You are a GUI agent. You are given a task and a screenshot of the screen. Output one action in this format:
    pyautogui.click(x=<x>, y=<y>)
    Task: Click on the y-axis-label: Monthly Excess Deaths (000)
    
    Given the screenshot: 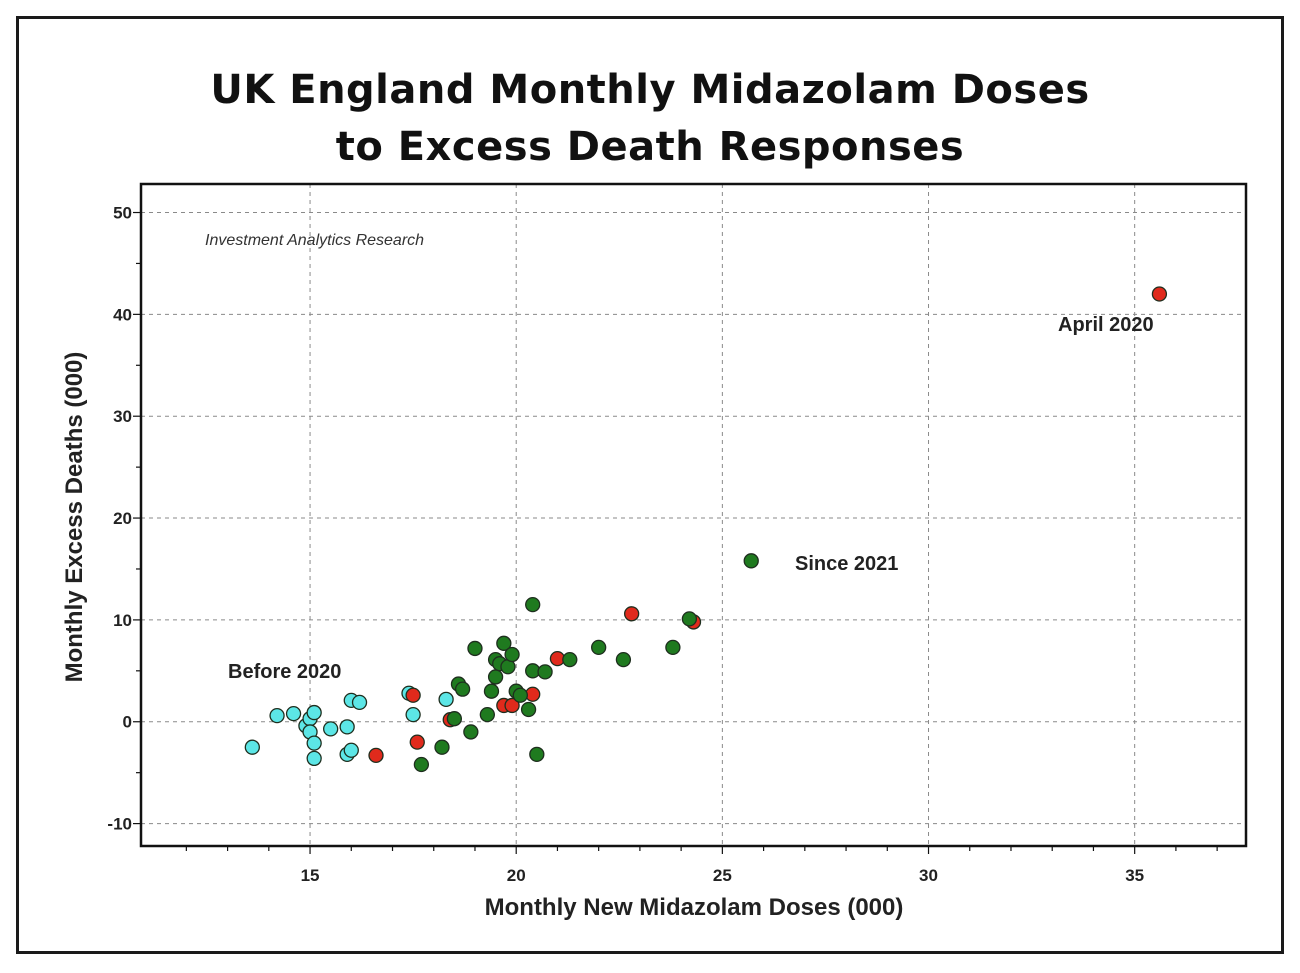 What is the action you would take?
    pyautogui.click(x=74, y=517)
    